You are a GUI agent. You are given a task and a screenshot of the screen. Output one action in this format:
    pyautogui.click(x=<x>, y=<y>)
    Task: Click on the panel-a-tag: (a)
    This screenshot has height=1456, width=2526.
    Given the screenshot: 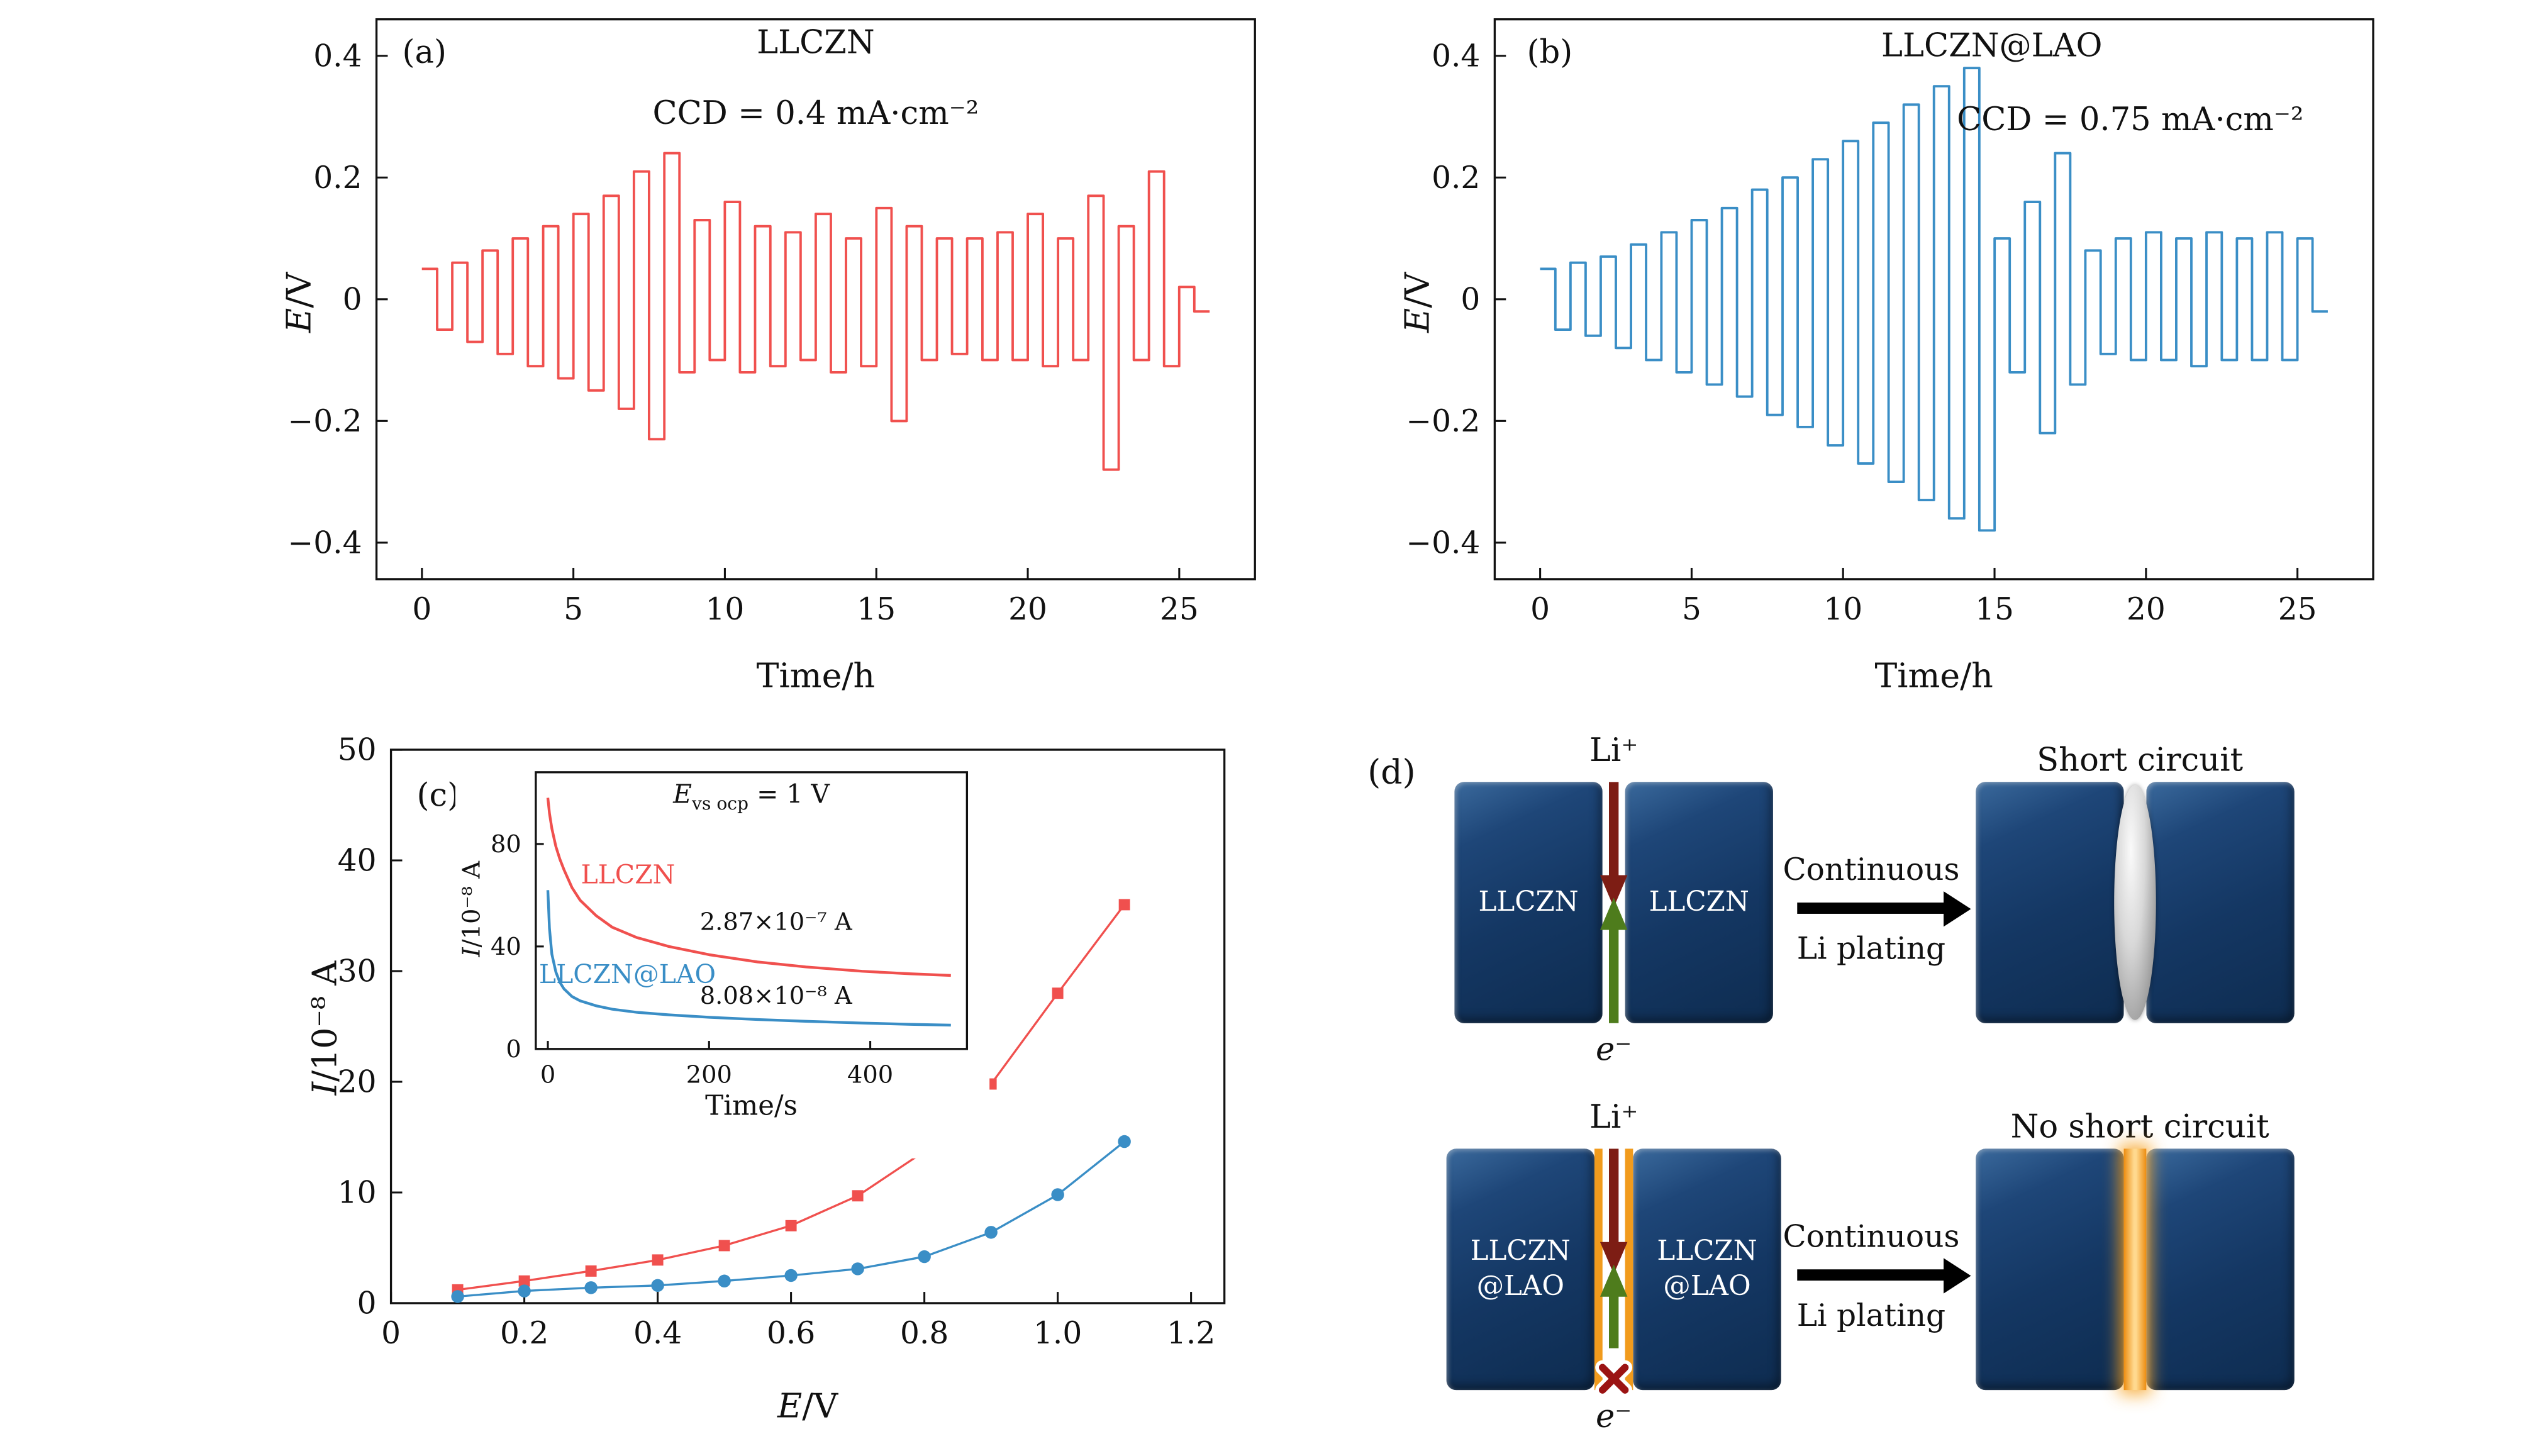 What is the action you would take?
    pyautogui.click(x=424, y=51)
    